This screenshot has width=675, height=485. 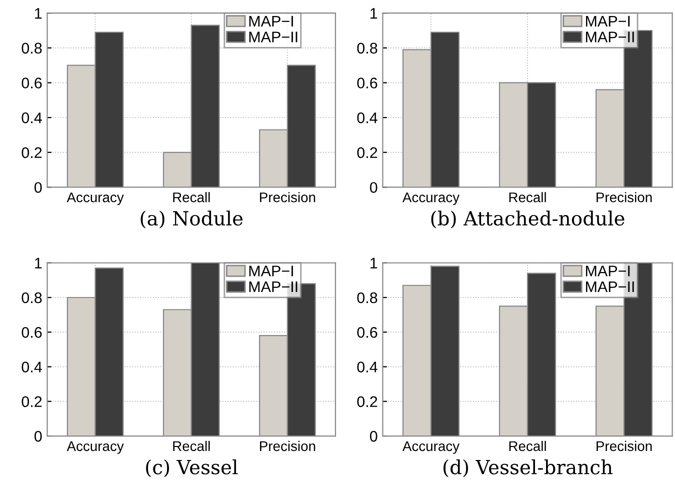 What do you see at coordinates (192, 468) in the screenshot?
I see `x-axis-title: (c) Vessel` at bounding box center [192, 468].